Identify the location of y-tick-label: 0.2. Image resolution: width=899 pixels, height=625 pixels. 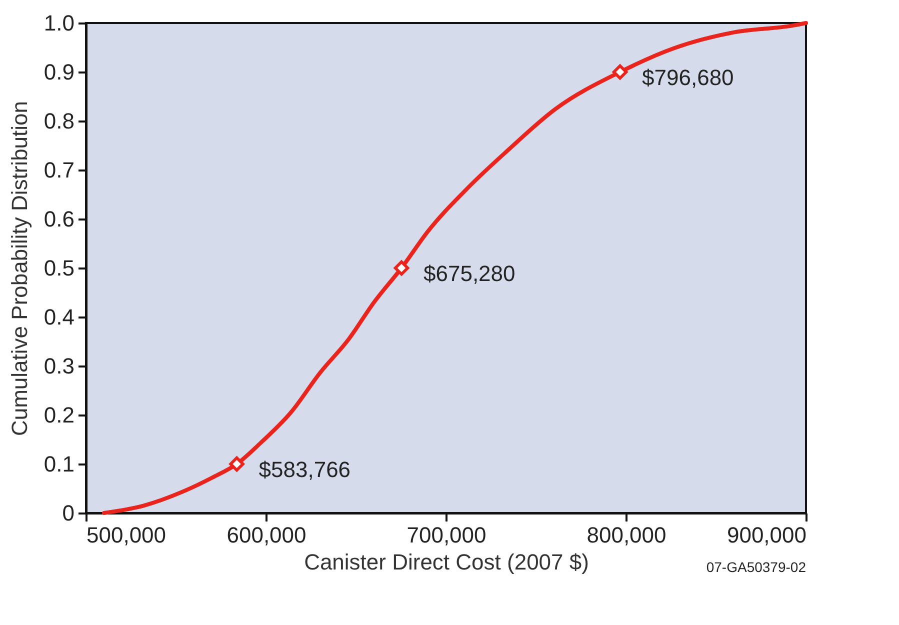
(59, 415).